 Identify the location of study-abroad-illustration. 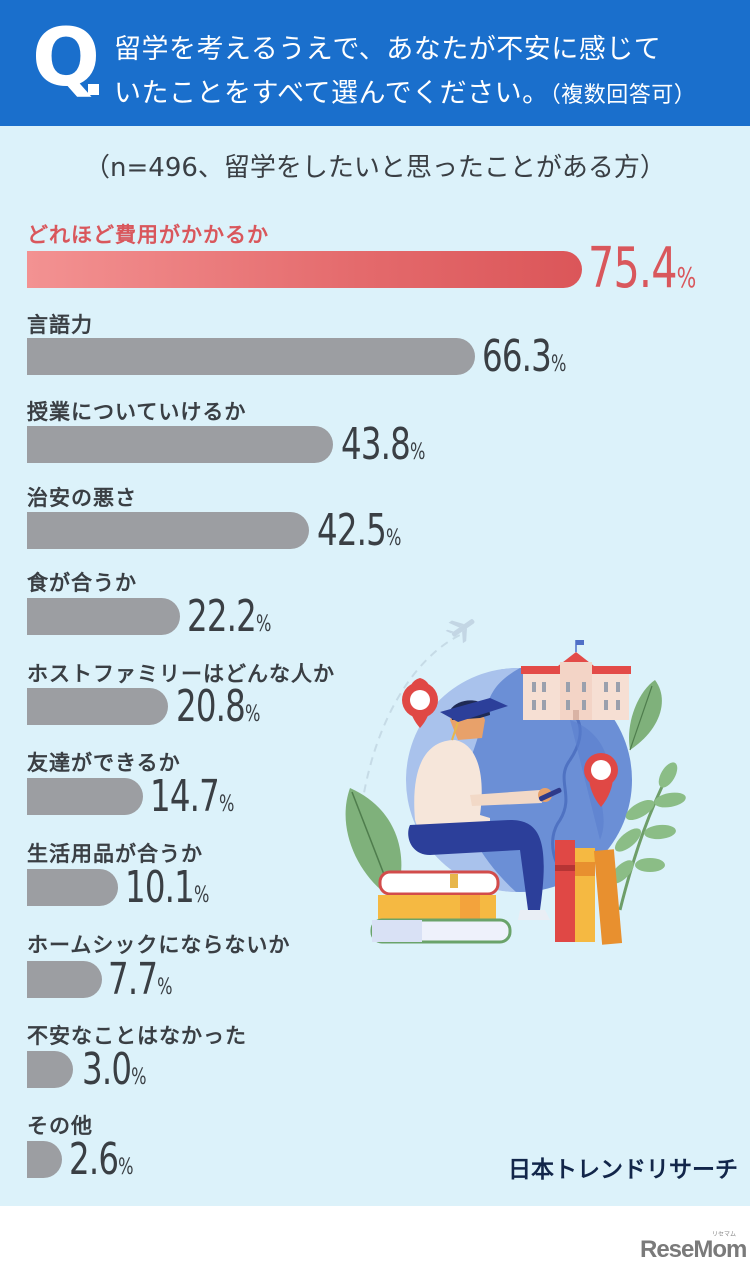
(515, 782).